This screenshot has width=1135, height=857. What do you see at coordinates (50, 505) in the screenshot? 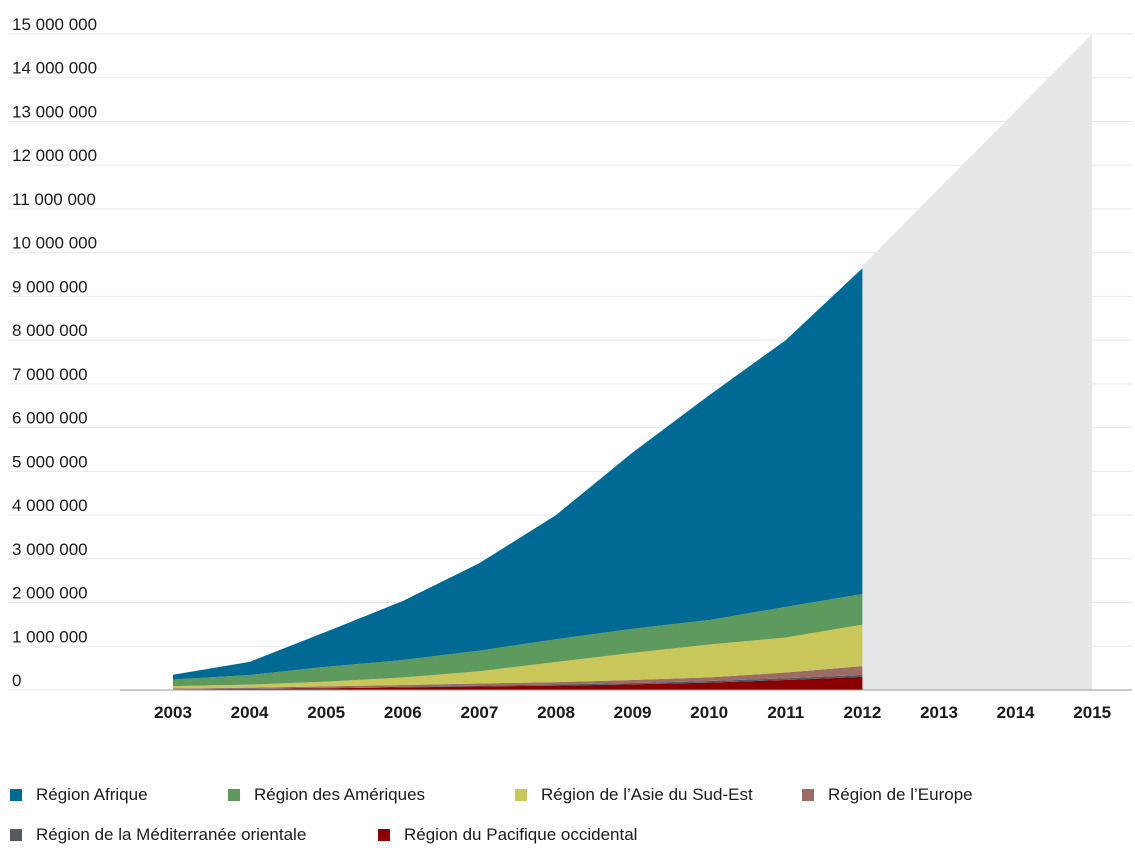
I see `y-tick-label: 4 000 000` at bounding box center [50, 505].